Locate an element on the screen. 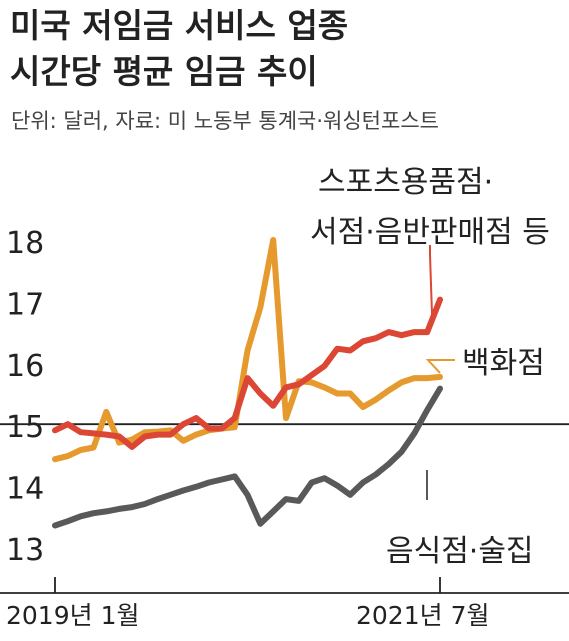 Image resolution: width=569 pixels, height=641 pixels. series-label-sporting-book-music-1: 서점·음반판매점 등 is located at coordinates (430, 232).